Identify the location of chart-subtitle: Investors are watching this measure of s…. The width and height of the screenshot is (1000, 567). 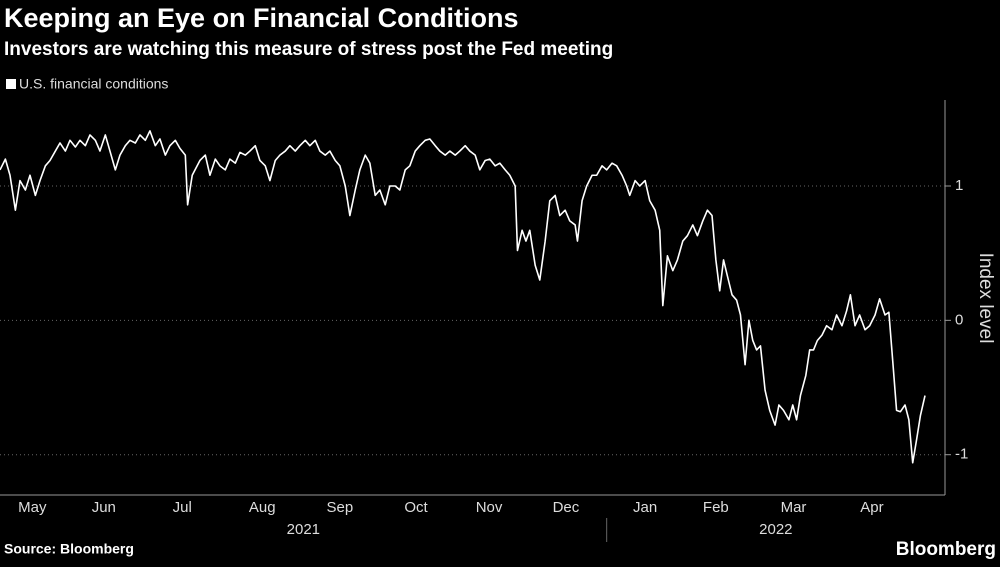
(308, 49).